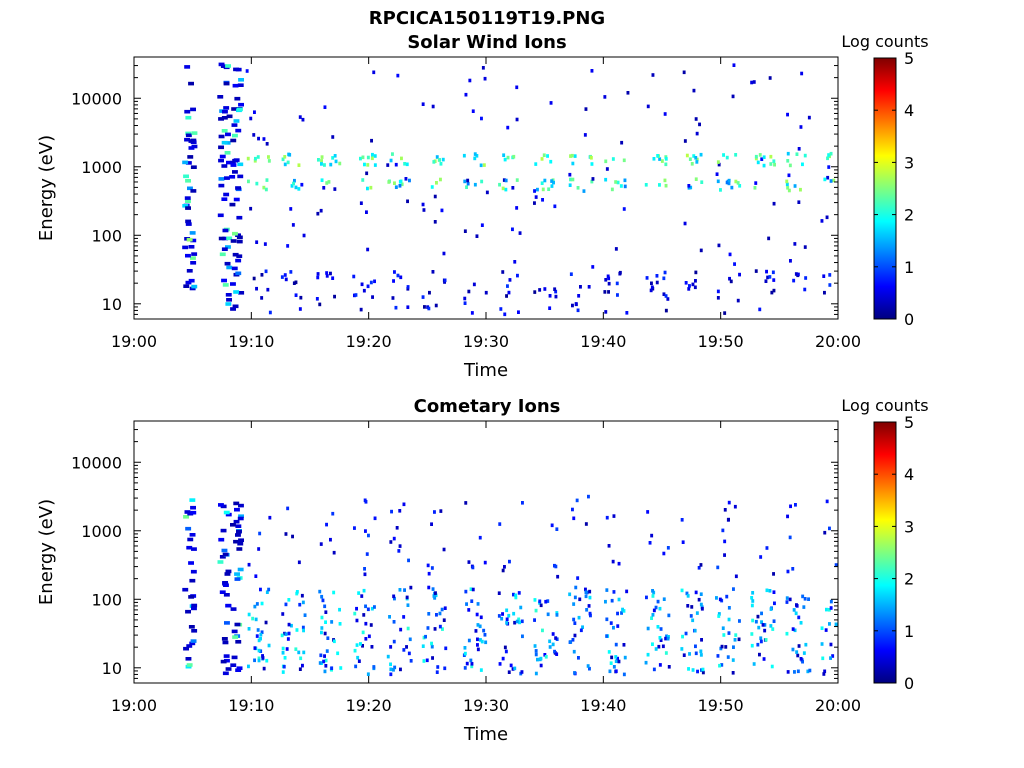 The image size is (1024, 768). I want to click on x-tick-label: 19:20, so click(369, 705).